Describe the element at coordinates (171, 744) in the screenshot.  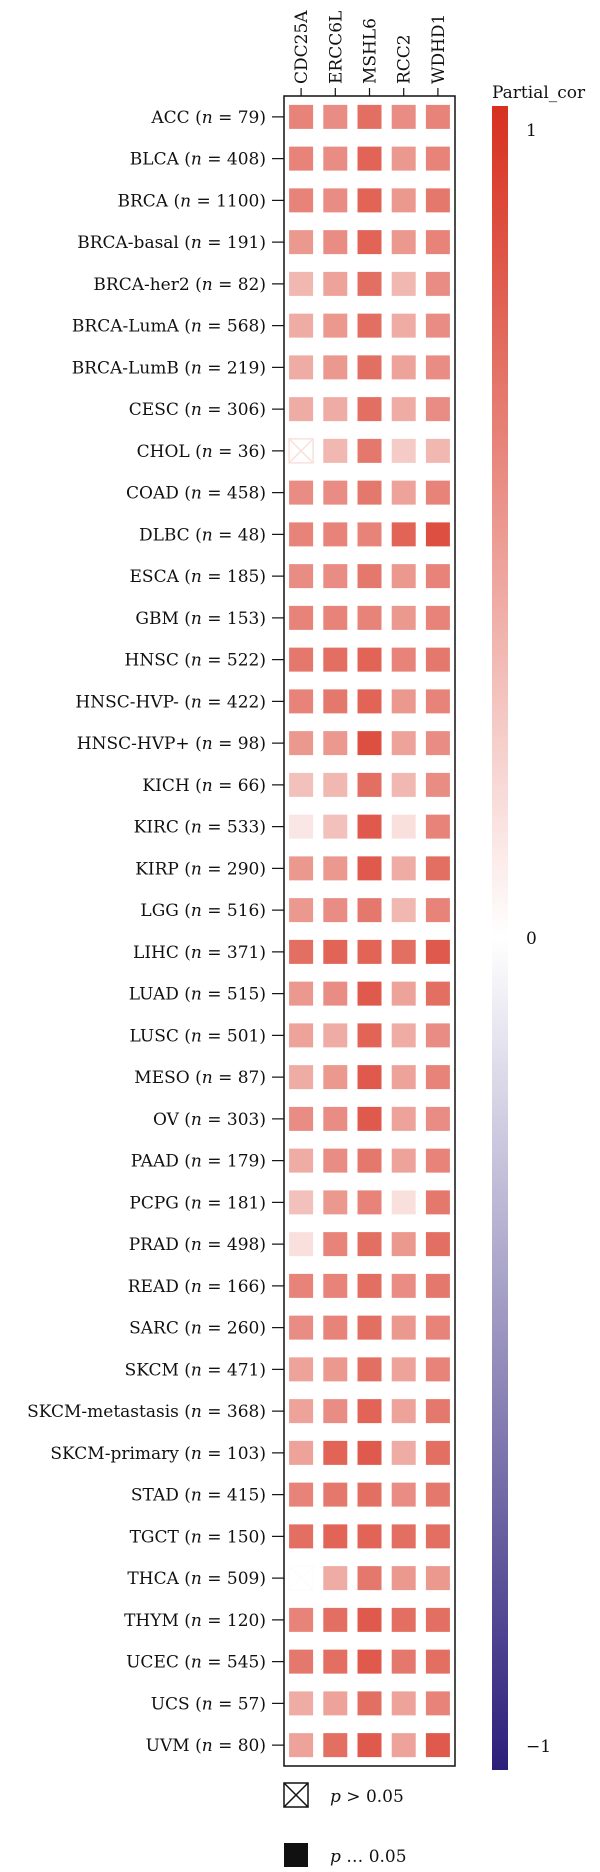
I see `row-label: HNSC-HVP+ (n = 98)` at that location.